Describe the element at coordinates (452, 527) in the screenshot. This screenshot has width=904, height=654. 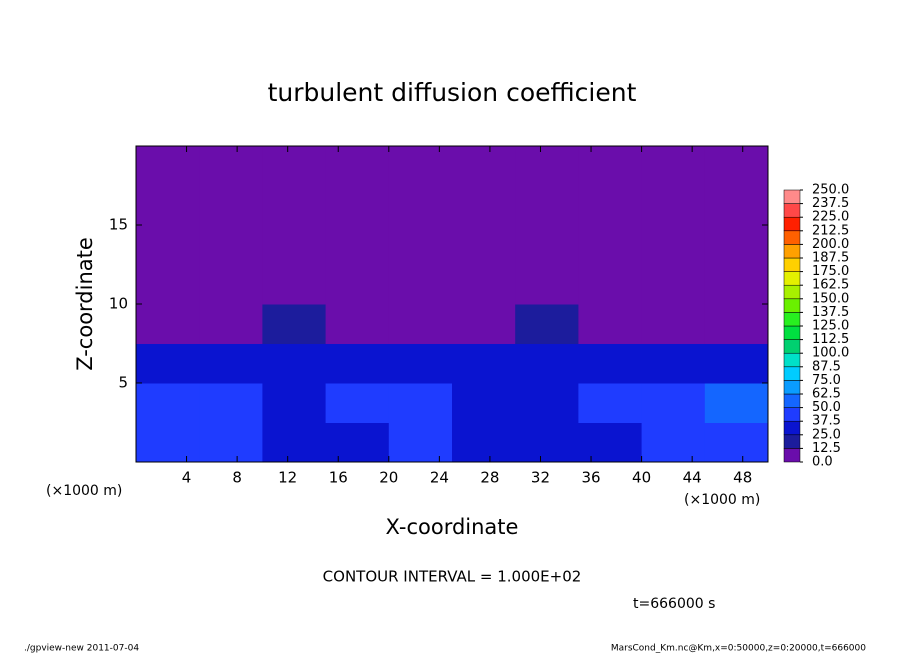
I see `x-axis-label: X-coordinate` at that location.